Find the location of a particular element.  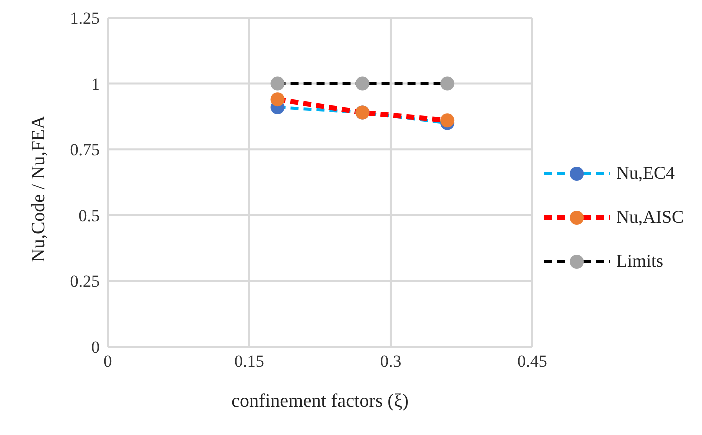

y-tick-label: 0.5 is located at coordinates (89, 216).